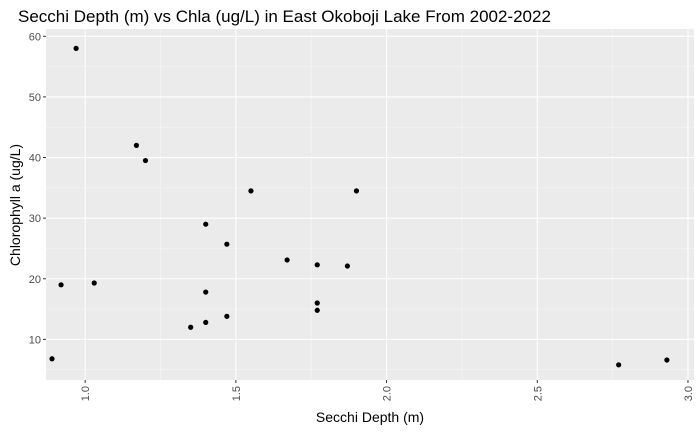  I want to click on y-axis-ticks: 10 20 30 40 50 60, so click(37, 188).